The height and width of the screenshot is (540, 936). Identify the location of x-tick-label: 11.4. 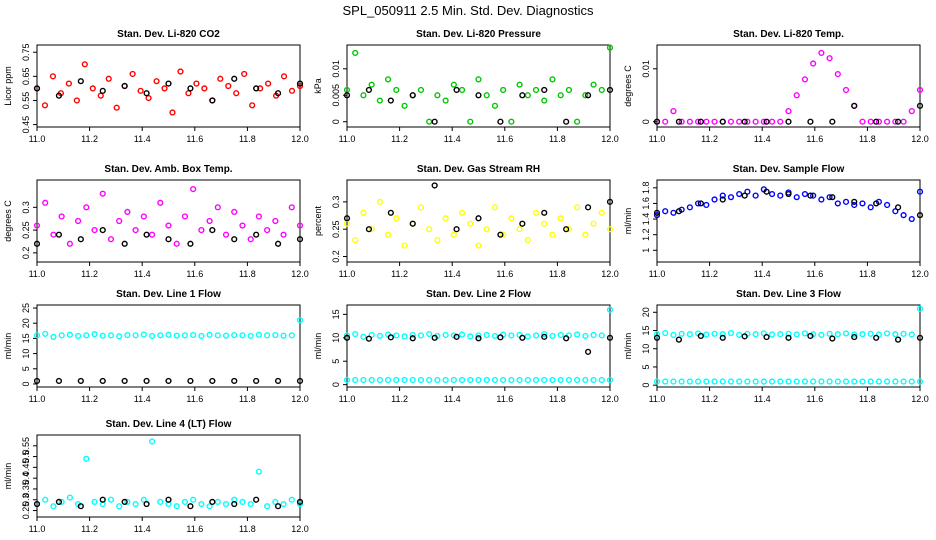
(762, 274).